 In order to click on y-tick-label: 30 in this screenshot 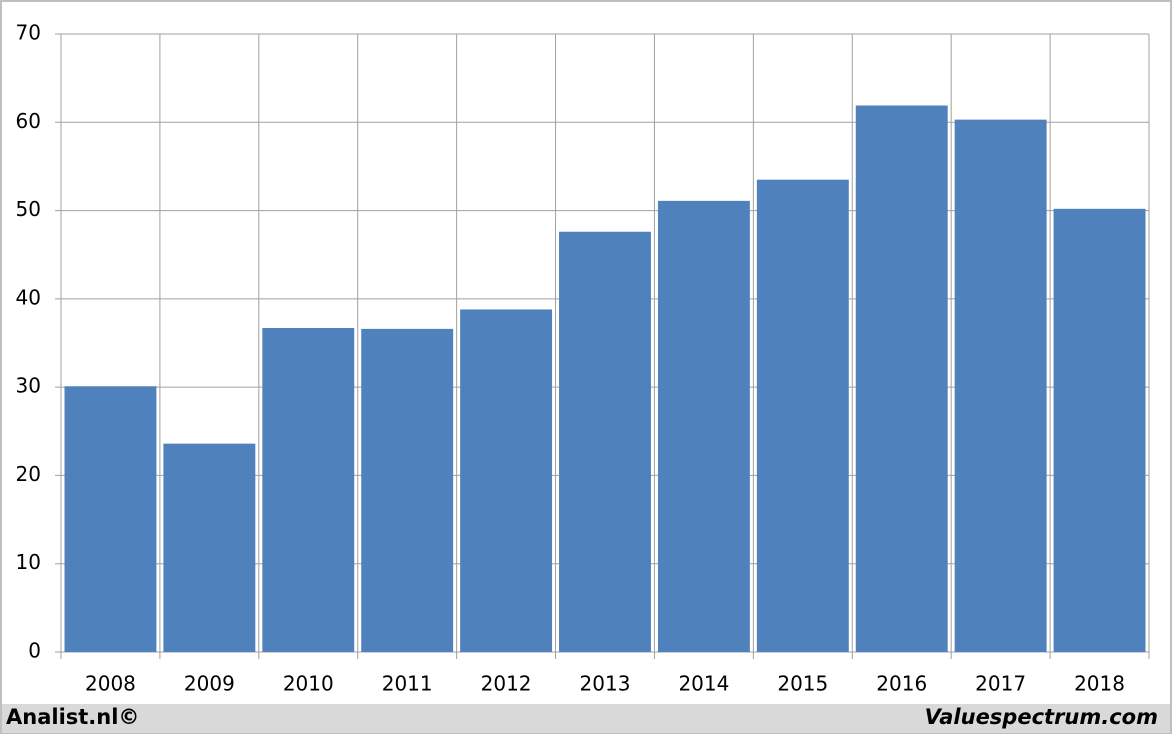, I will do `click(28, 386)`.